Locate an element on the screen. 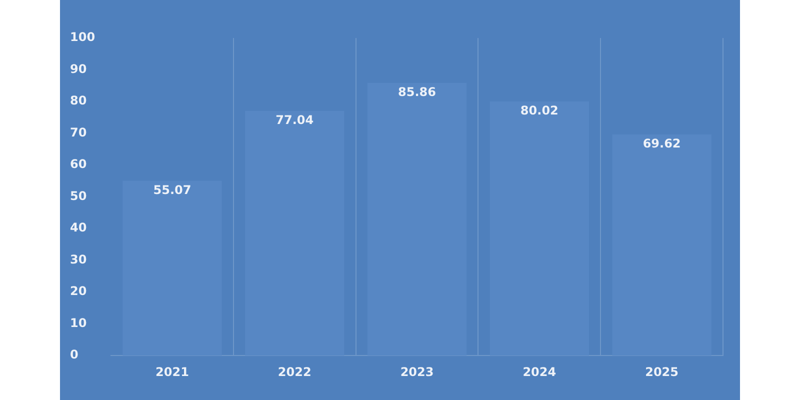 Image resolution: width=800 pixels, height=400 pixels. data-label: 80.02 is located at coordinates (539, 111).